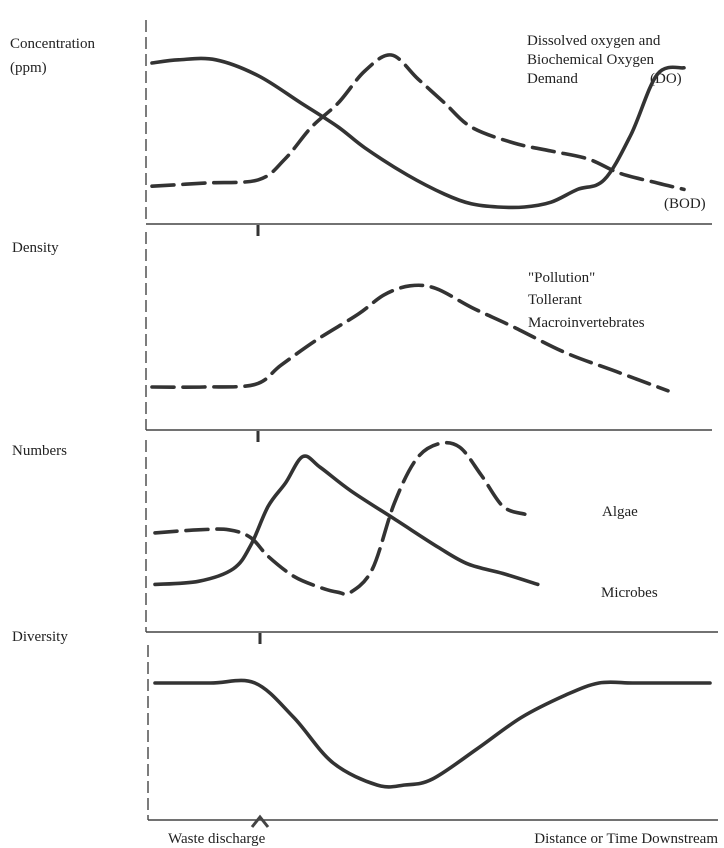 The image size is (724, 848). What do you see at coordinates (561, 278) in the screenshot?
I see `macro-label-line1: "Pollution"` at bounding box center [561, 278].